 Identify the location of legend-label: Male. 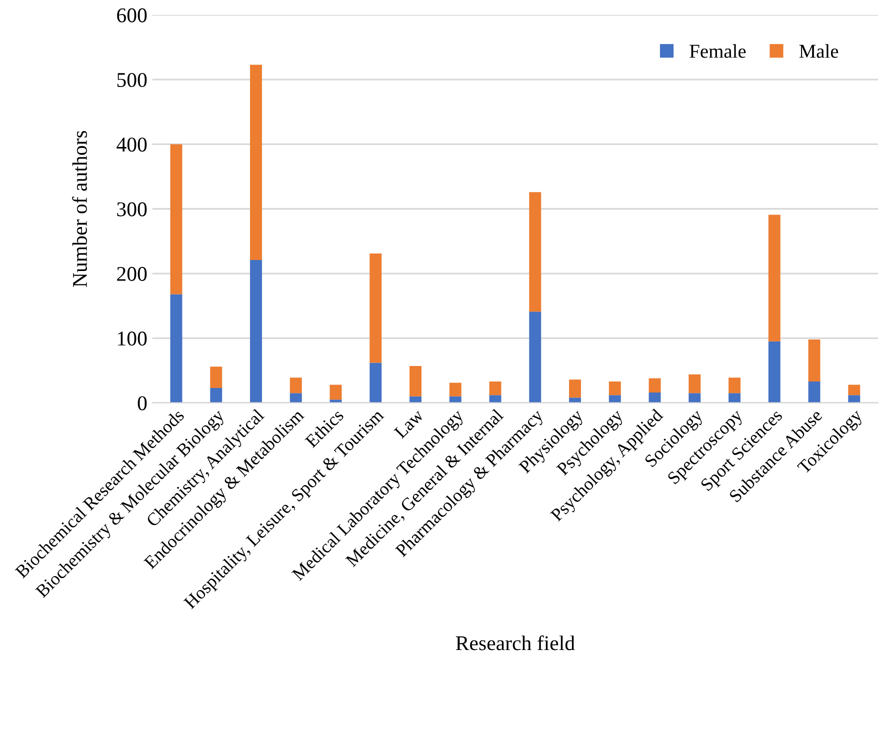
(818, 51).